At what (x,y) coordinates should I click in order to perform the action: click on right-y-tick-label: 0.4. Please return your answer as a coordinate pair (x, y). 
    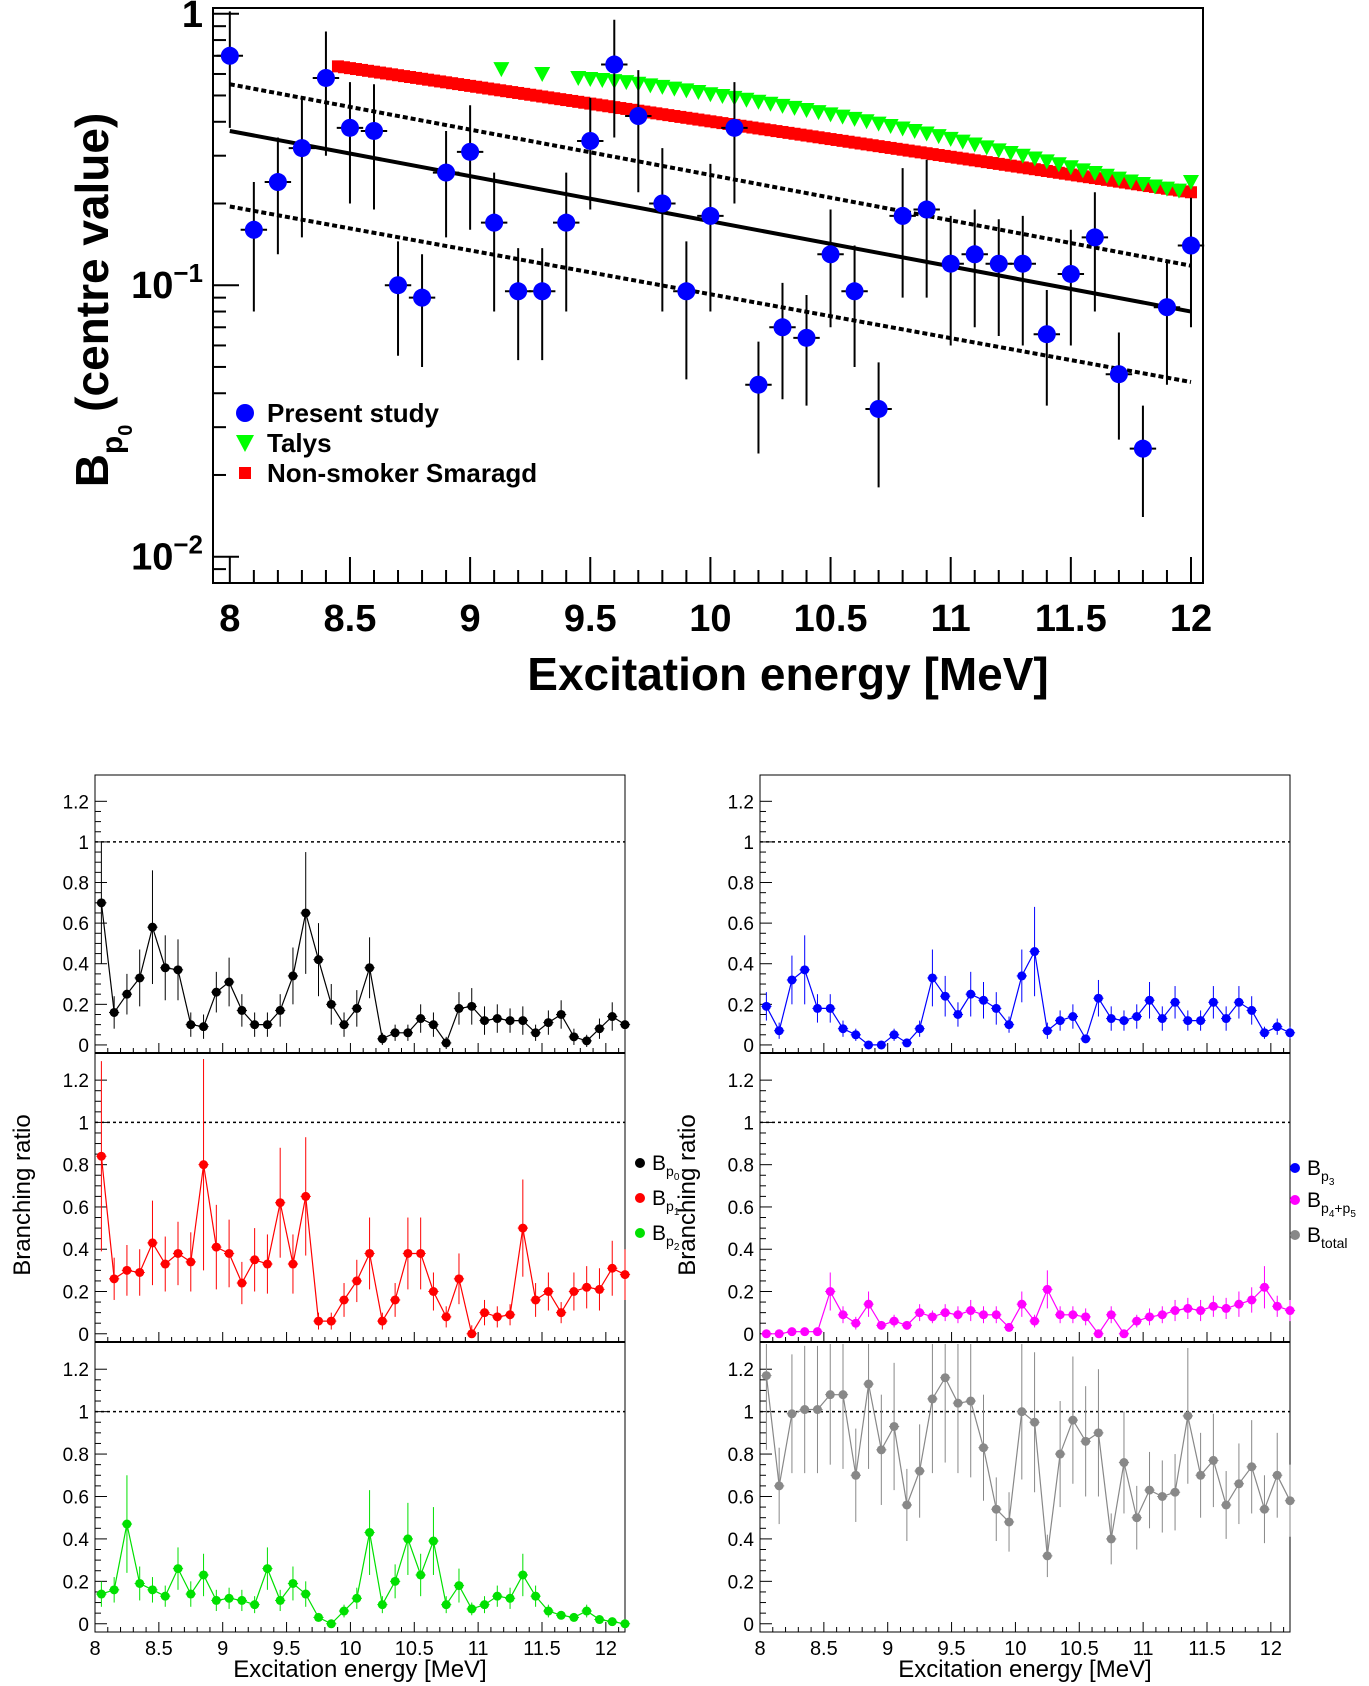
    Looking at the image, I should click on (741, 1540).